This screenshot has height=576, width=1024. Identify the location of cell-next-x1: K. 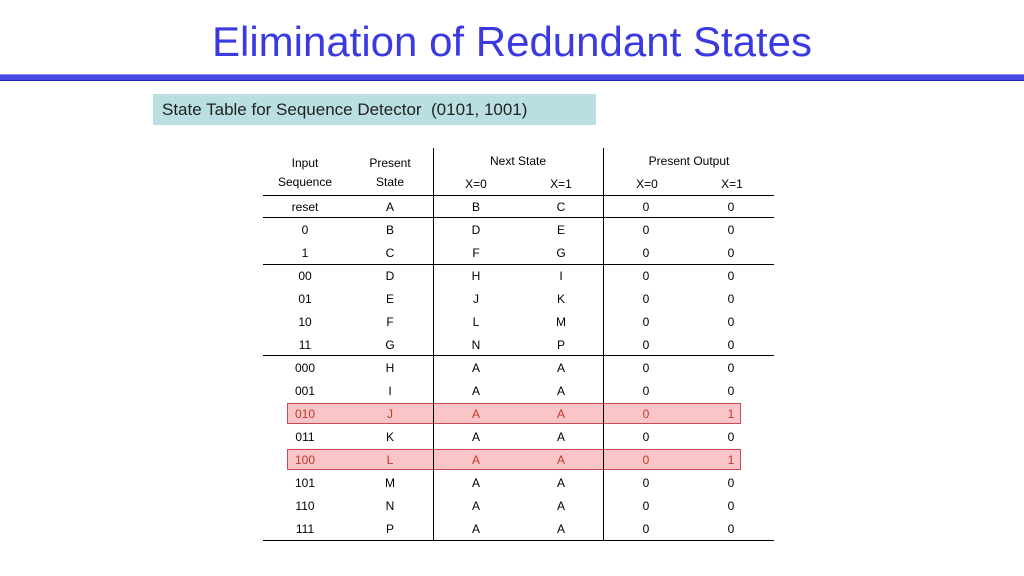
(560, 299).